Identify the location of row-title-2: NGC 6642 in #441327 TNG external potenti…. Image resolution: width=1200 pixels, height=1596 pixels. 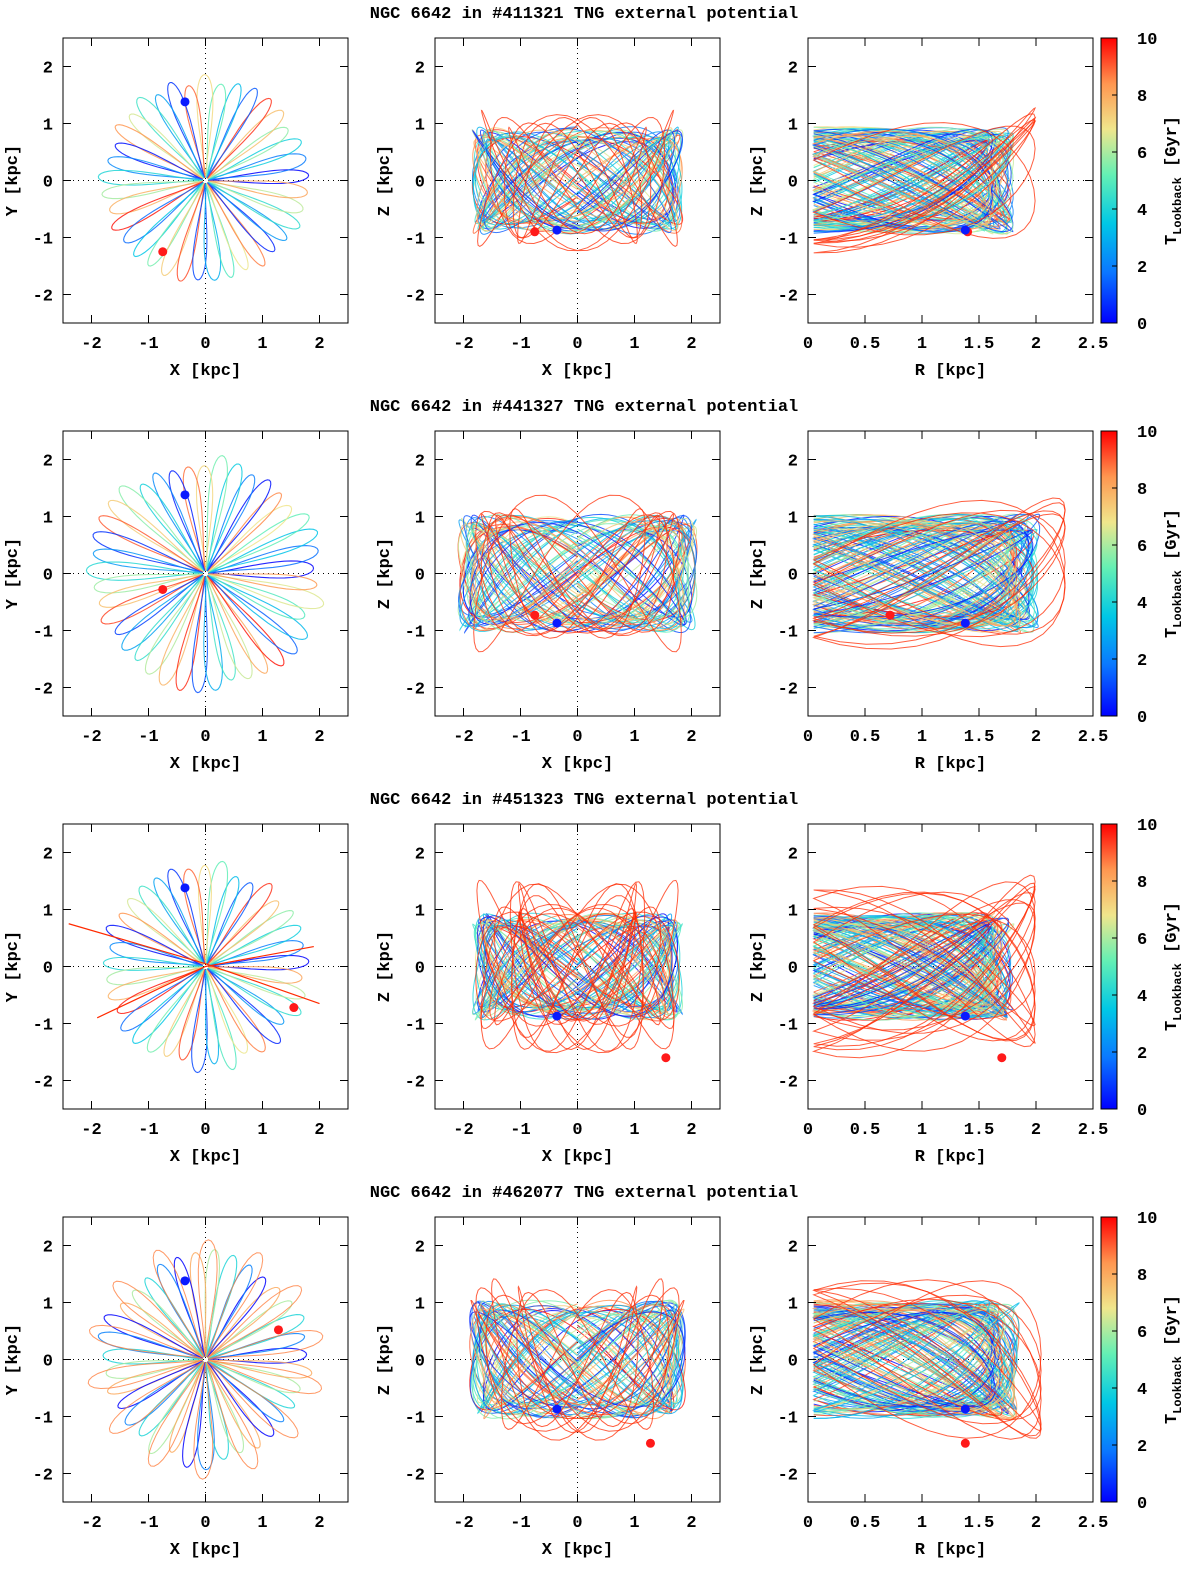
(584, 407).